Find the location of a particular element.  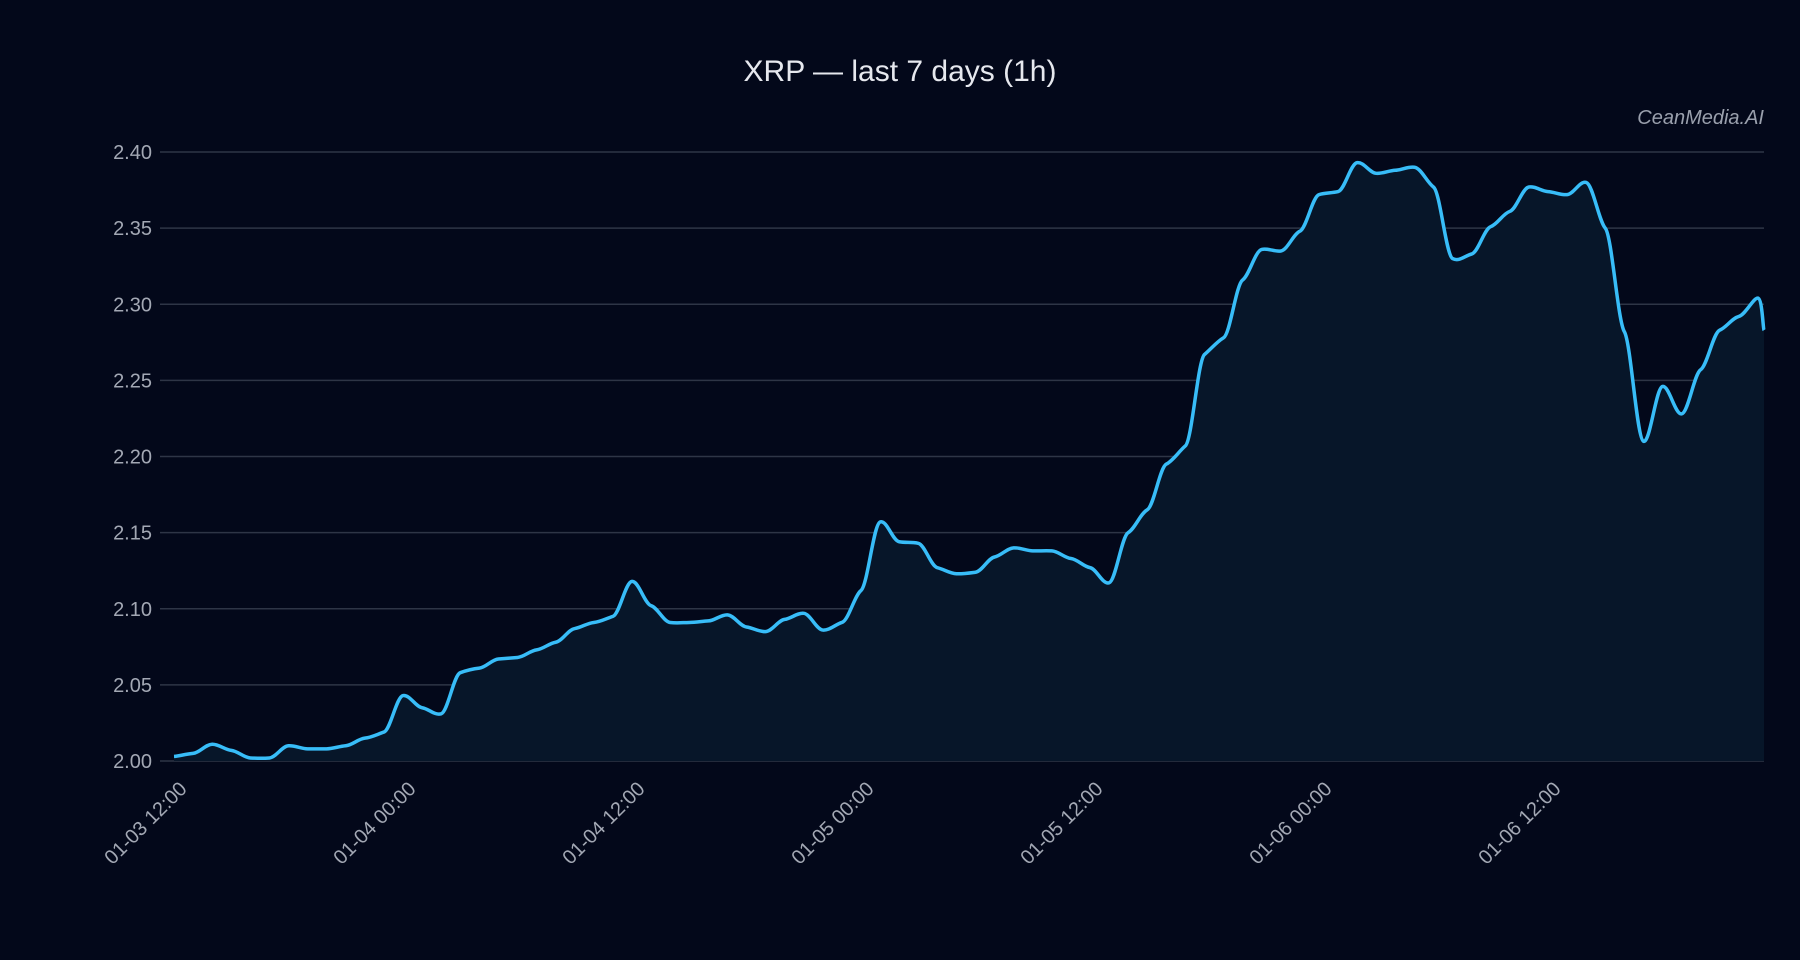

x-tick-label: 01-04 12:00 is located at coordinates (603, 823).